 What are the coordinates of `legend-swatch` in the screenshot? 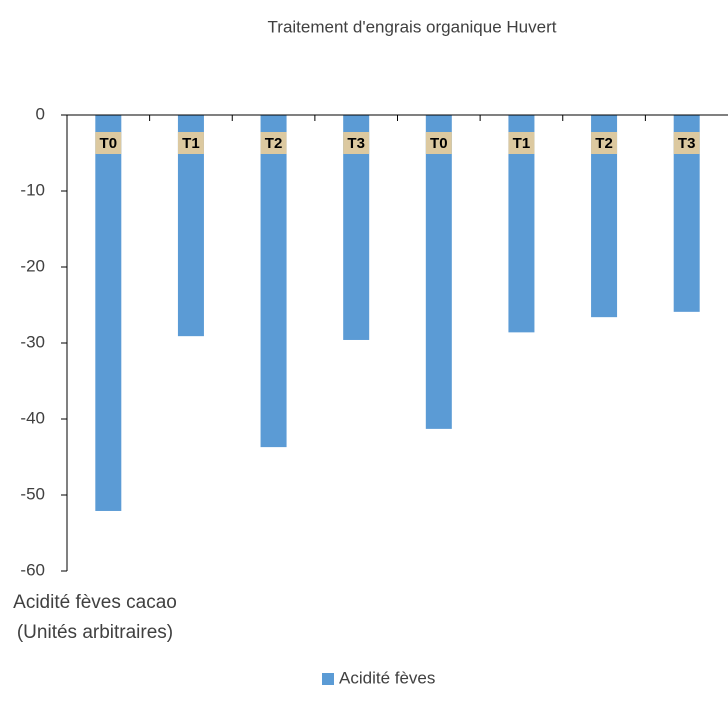 It's located at (328, 679).